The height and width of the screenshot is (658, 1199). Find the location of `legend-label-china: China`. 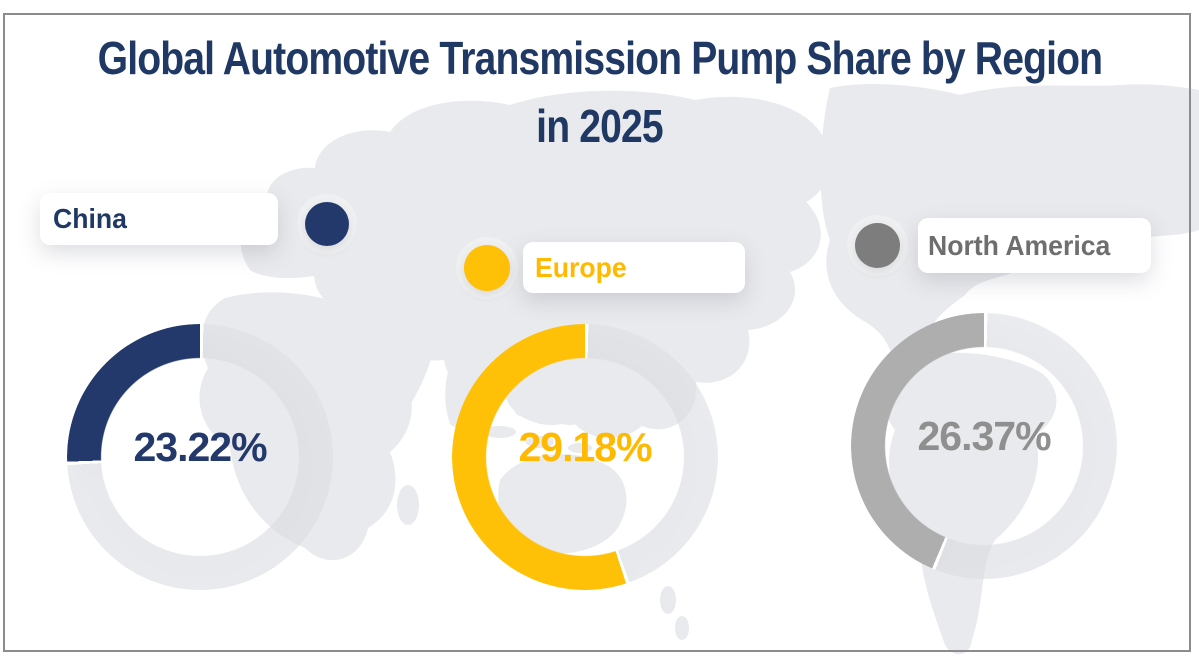

legend-label-china: China is located at coordinates (159, 219).